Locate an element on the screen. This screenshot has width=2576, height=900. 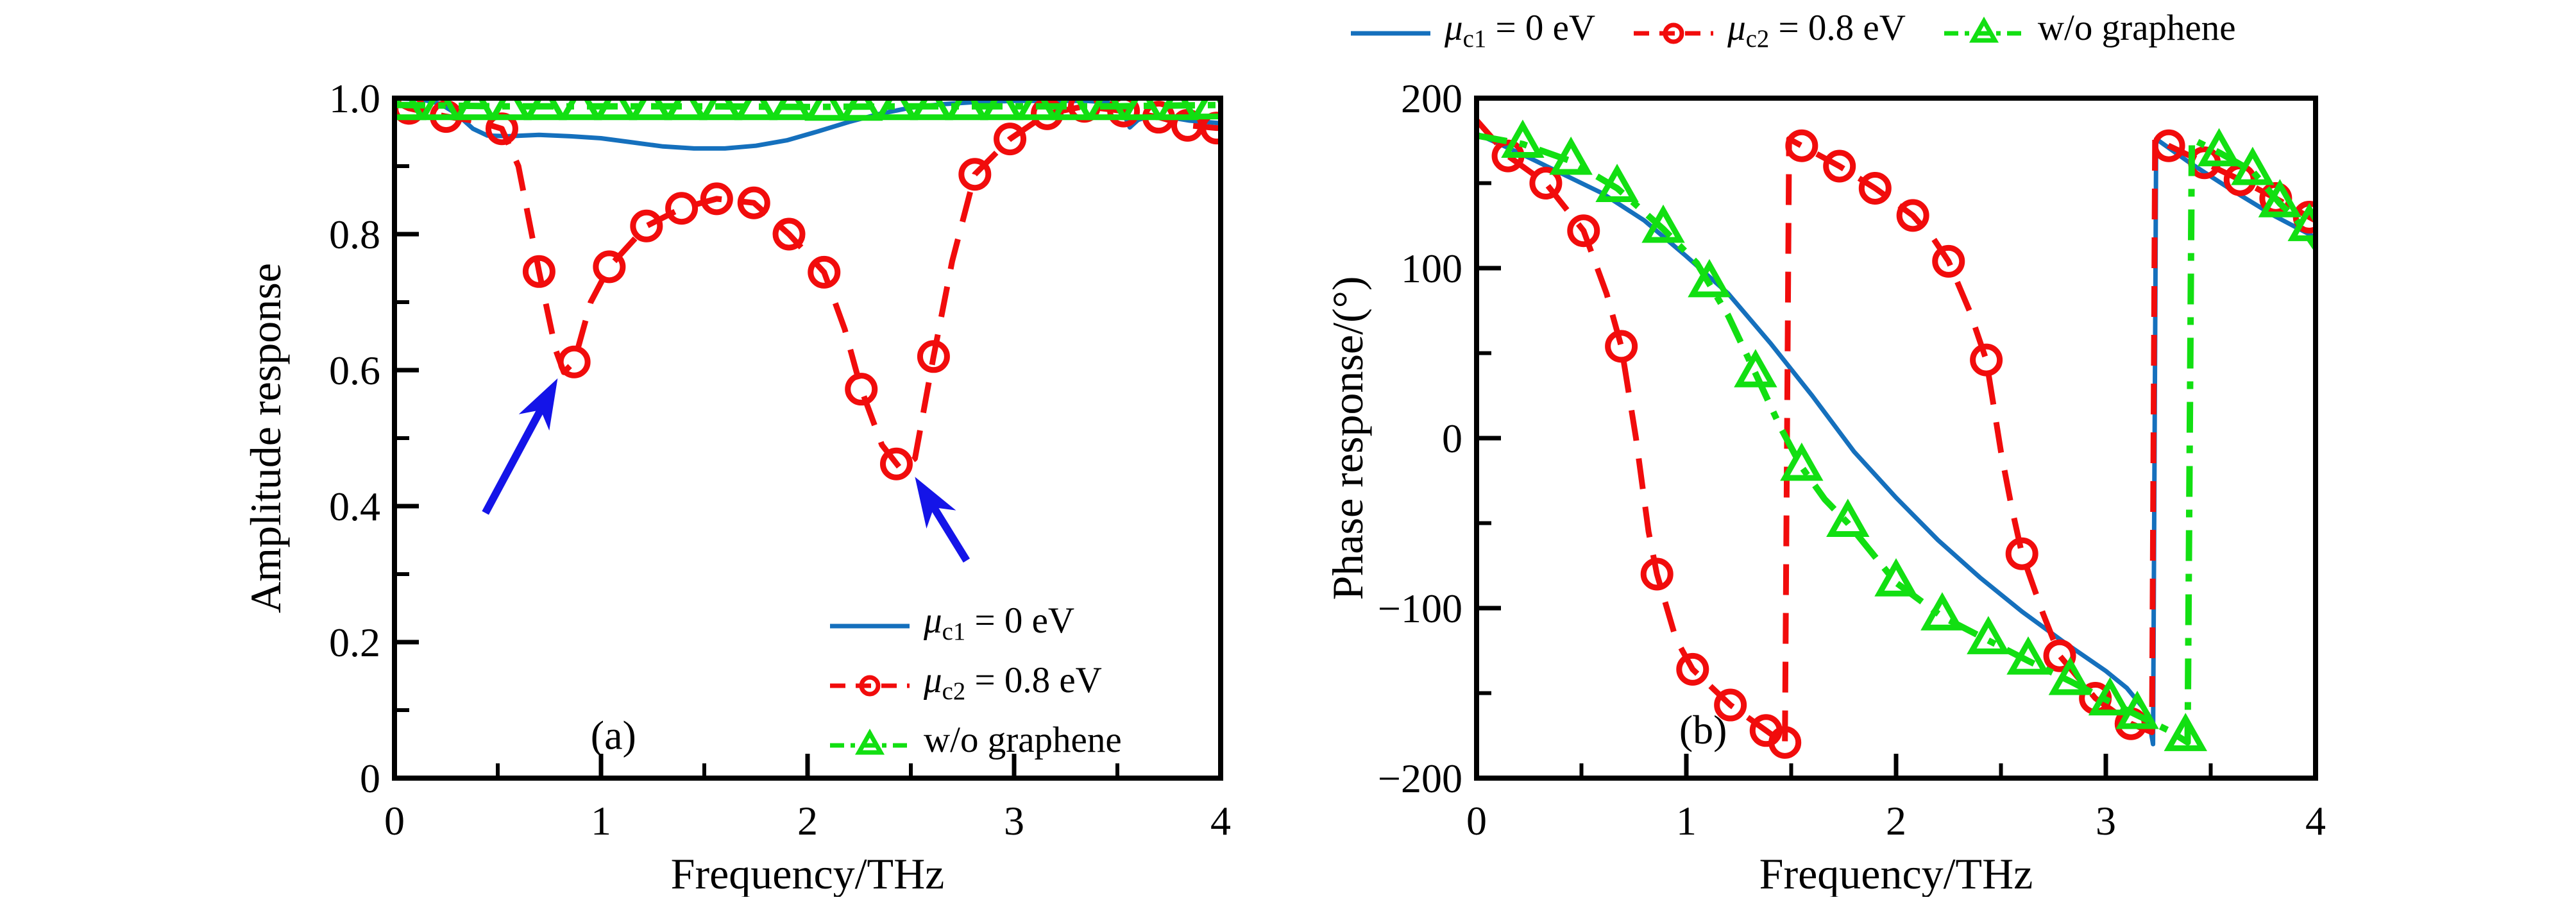
x-tick-label: 1 is located at coordinates (601, 821).